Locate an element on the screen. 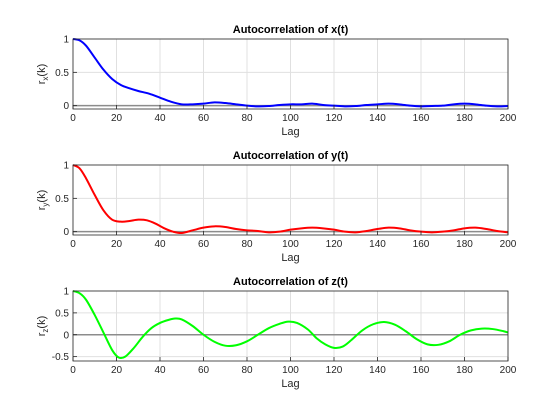  y-axis-label-subscript: y is located at coordinates (45, 205).